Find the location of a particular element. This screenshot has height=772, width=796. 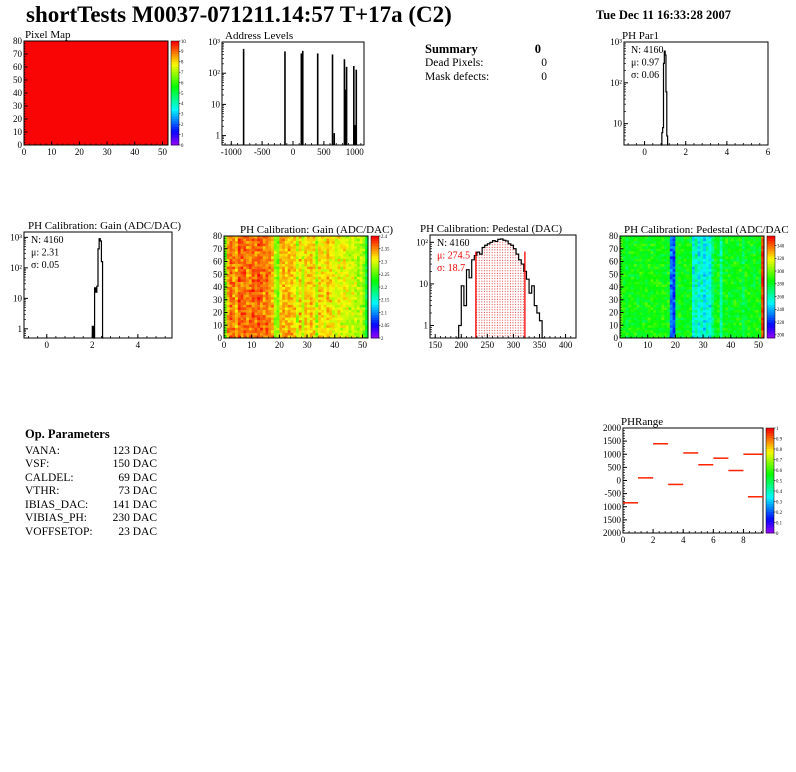

svg-text: 2.05 is located at coordinates (385, 326).